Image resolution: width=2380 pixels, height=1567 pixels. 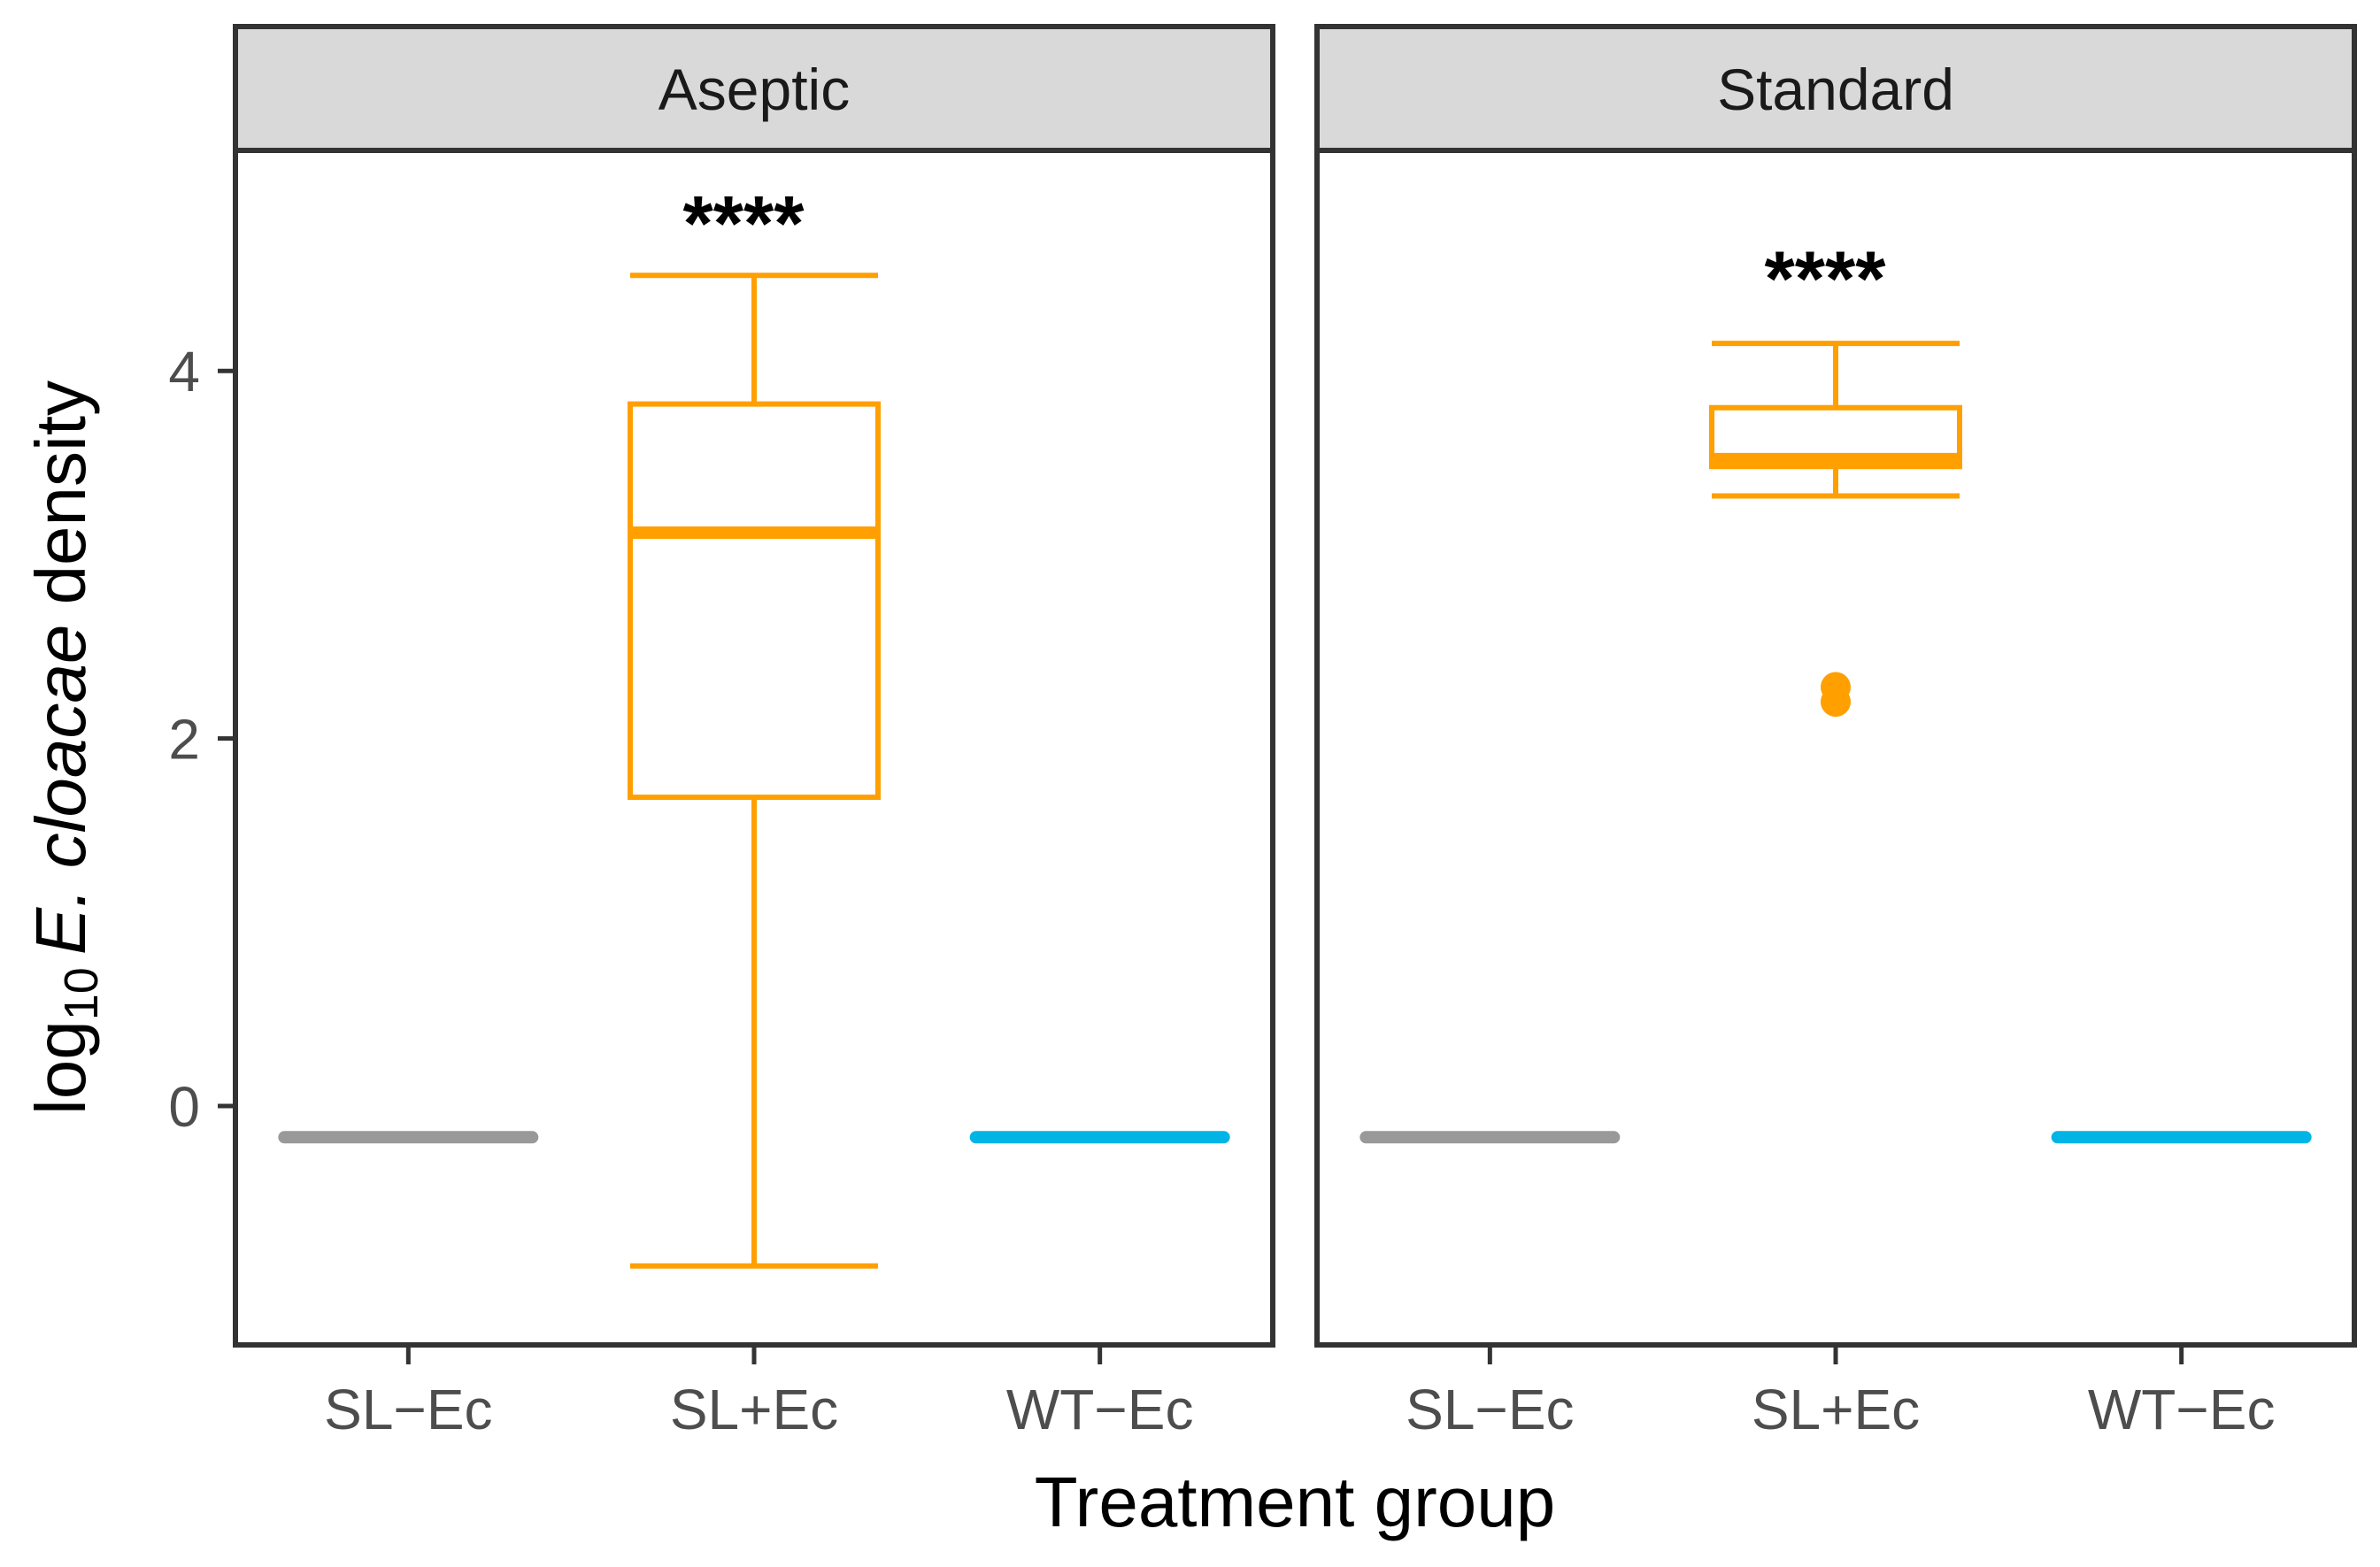 I want to click on y-axis-title-suffix: density, so click(x=60, y=502).